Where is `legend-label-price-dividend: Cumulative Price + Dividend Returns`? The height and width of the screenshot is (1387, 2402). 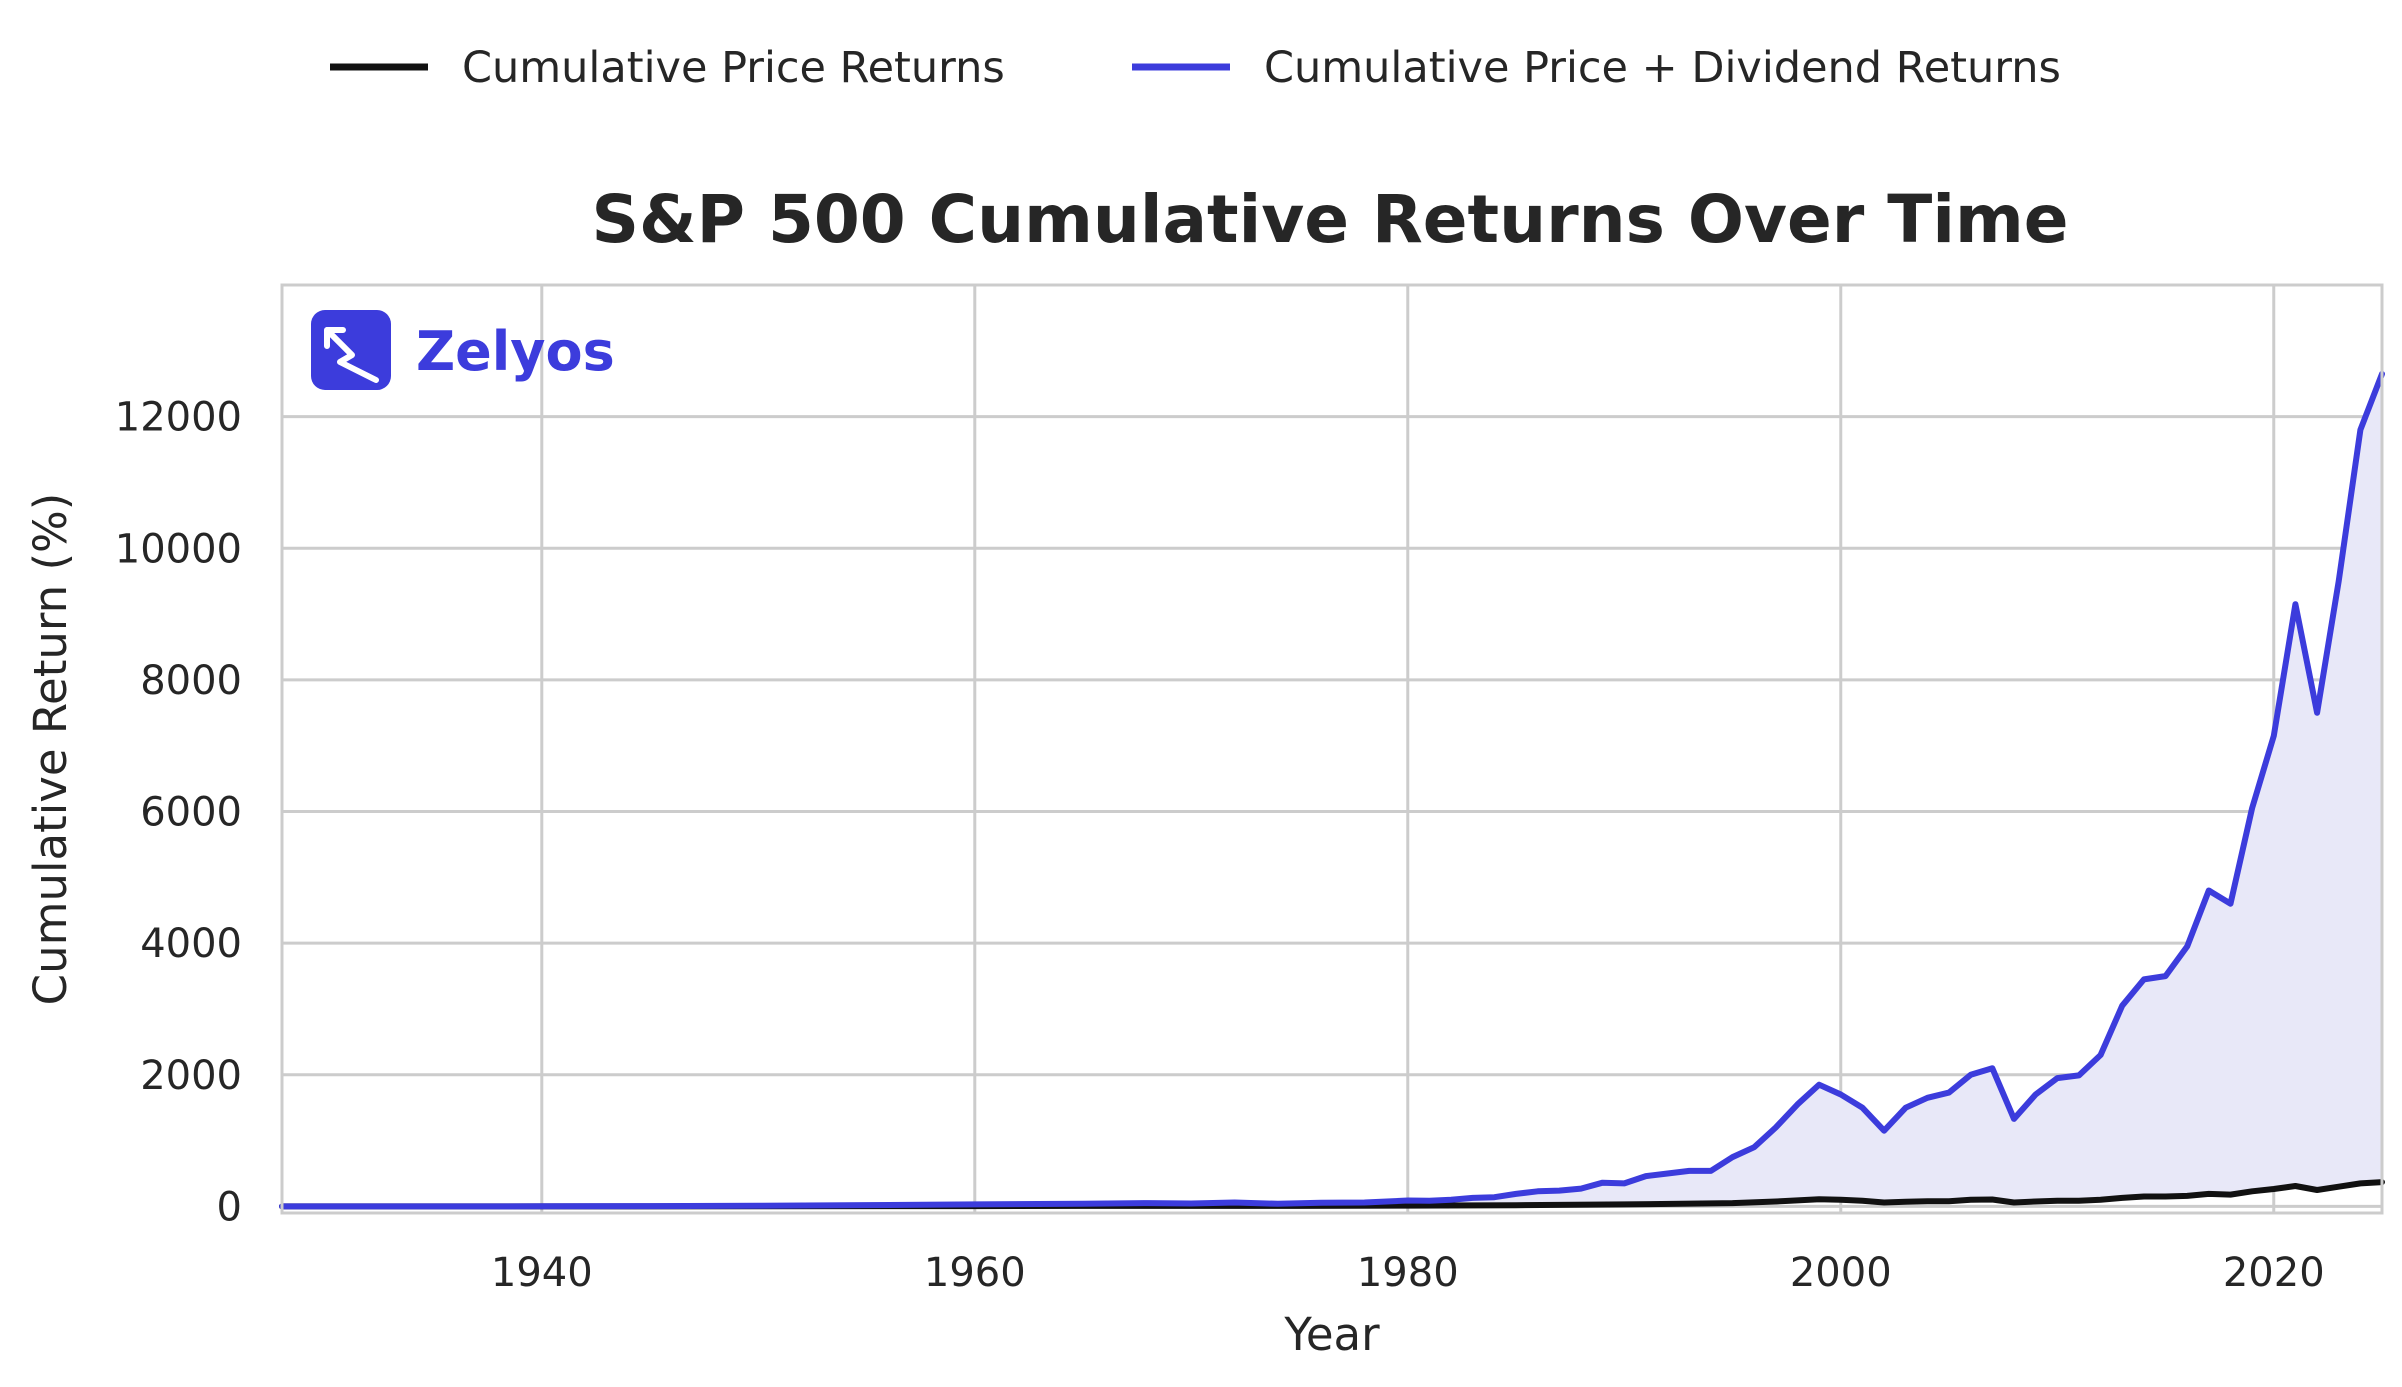
legend-label-price-dividend: Cumulative Price + Dividend Returns is located at coordinates (1662, 68).